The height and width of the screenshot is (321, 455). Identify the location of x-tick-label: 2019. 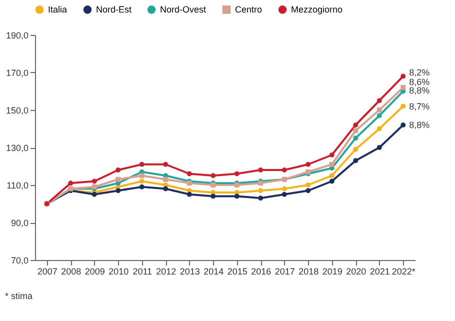
(332, 271).